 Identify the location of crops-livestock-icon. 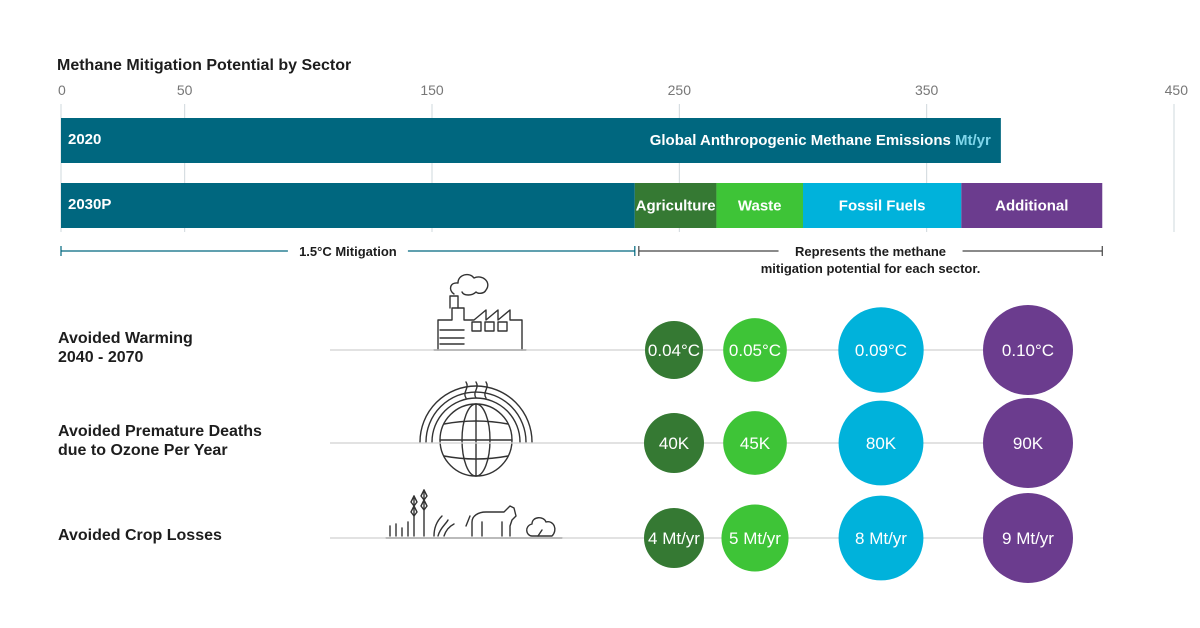
(474, 514).